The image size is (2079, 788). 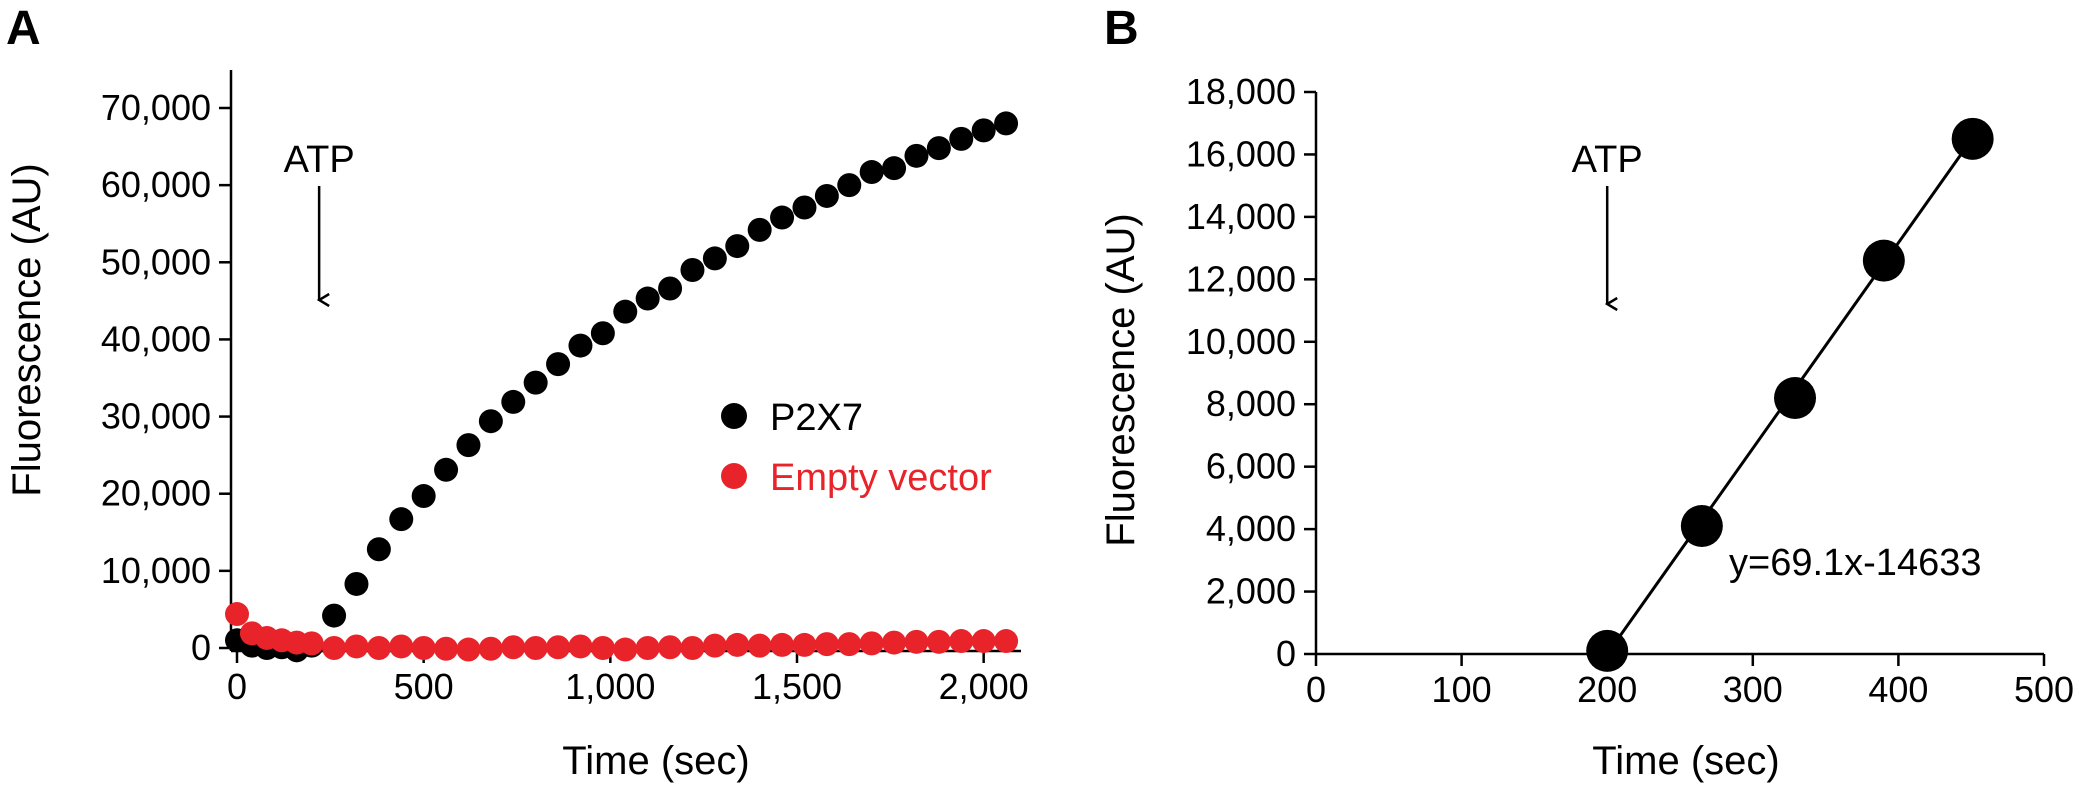 I want to click on panel-b-x-axis-title: Time (sec), so click(x=1685, y=761).